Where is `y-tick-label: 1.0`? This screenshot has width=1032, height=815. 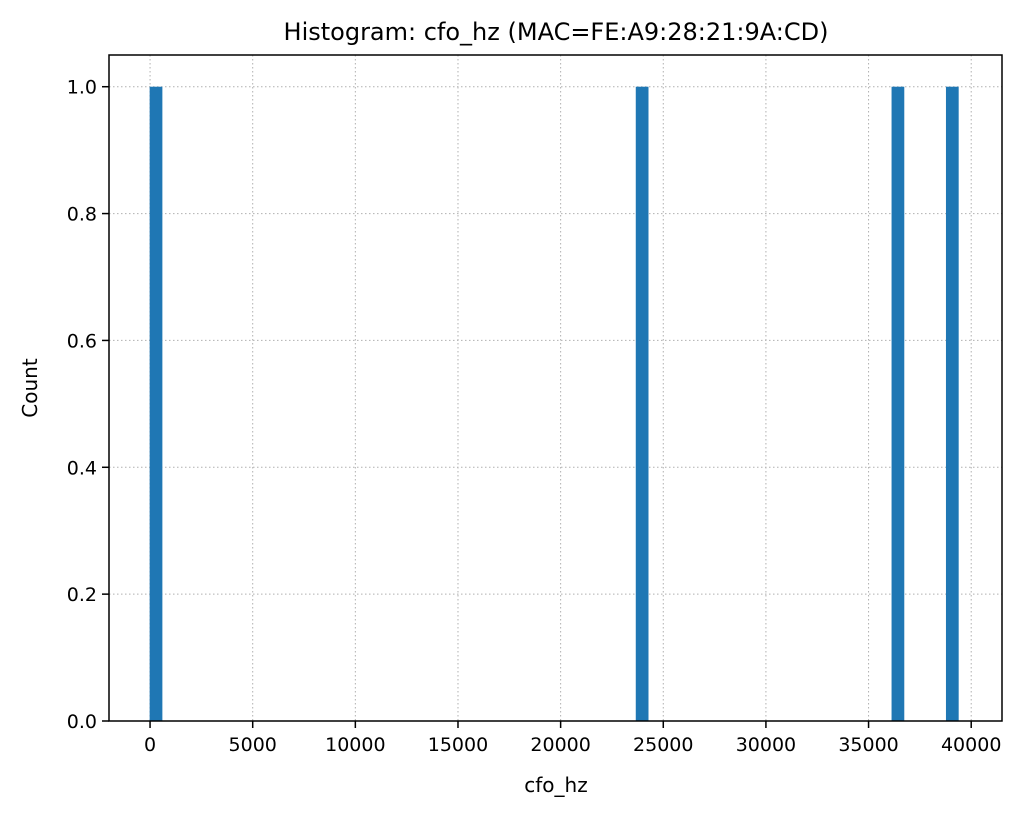
y-tick-label: 1.0 is located at coordinates (82, 88).